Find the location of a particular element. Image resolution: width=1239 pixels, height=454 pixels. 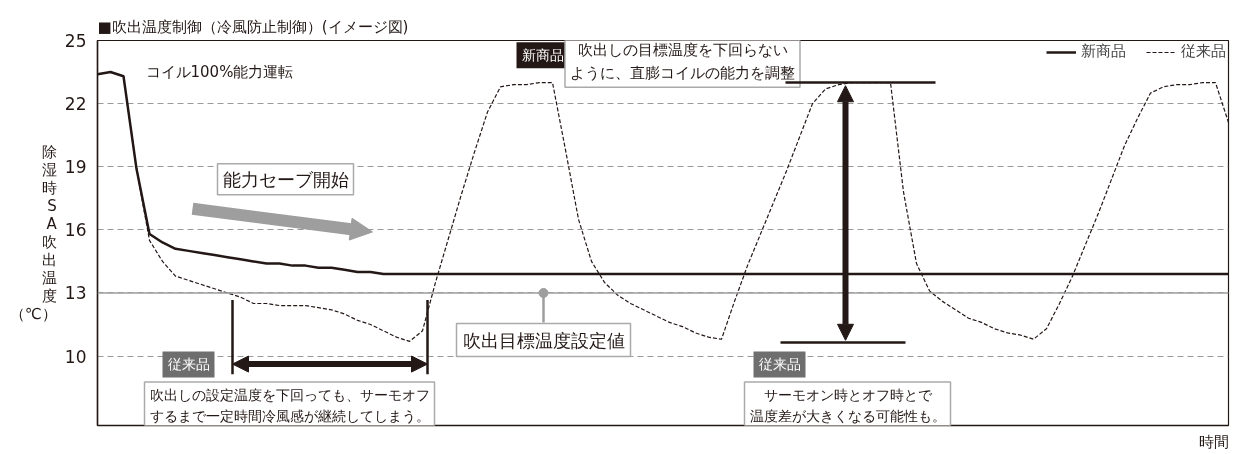

annotation: サーモオン時とオフ時とで温度差が大きくなる可能性も。 is located at coordinates (847, 405).